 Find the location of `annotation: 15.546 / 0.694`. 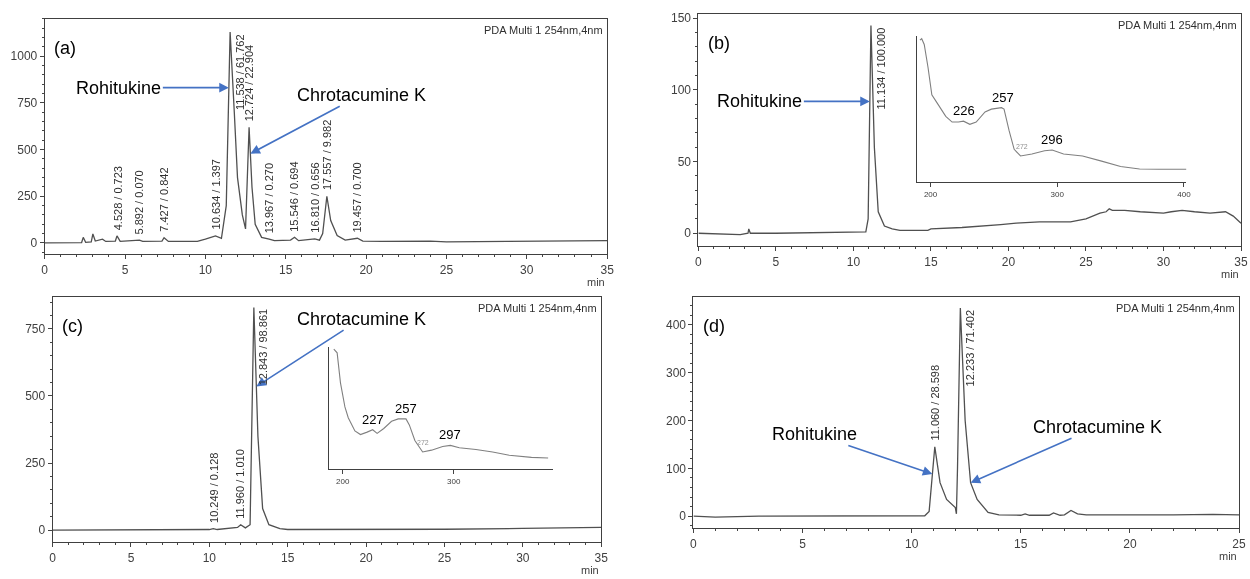

annotation: 15.546 / 0.694 is located at coordinates (294, 196).